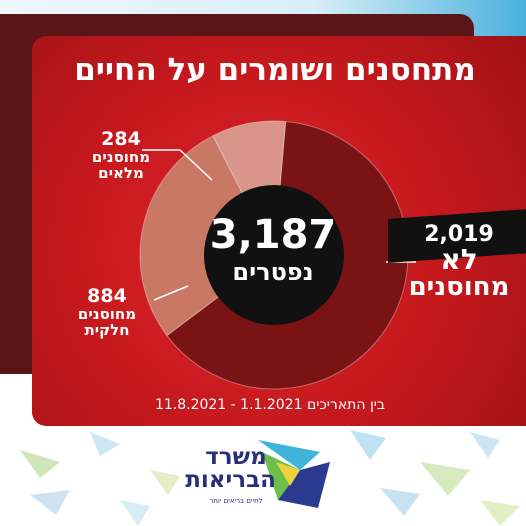 The image size is (526, 526). Describe the element at coordinates (273, 272) in the screenshot. I see `center-total-label: נפטרים` at that location.